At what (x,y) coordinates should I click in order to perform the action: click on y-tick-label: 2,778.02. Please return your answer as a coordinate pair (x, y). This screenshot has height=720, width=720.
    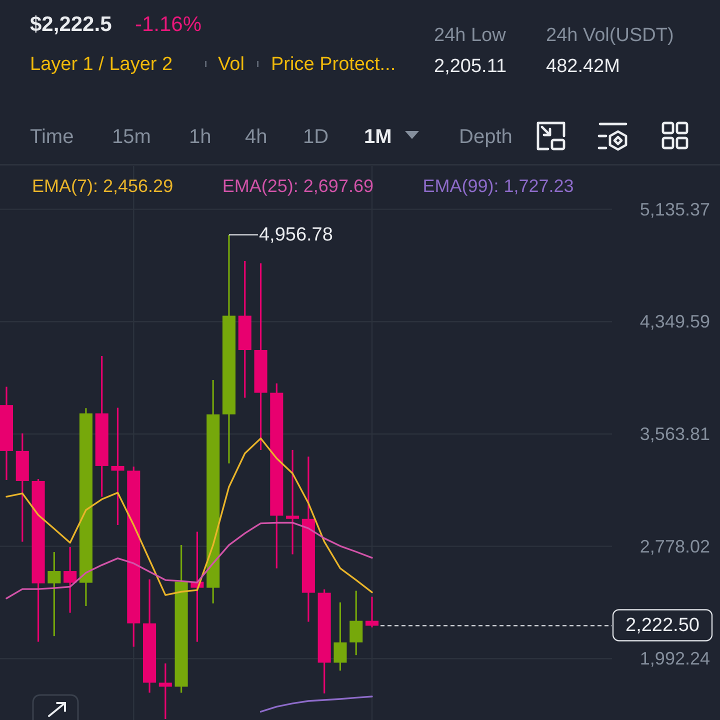
    Looking at the image, I should click on (675, 546).